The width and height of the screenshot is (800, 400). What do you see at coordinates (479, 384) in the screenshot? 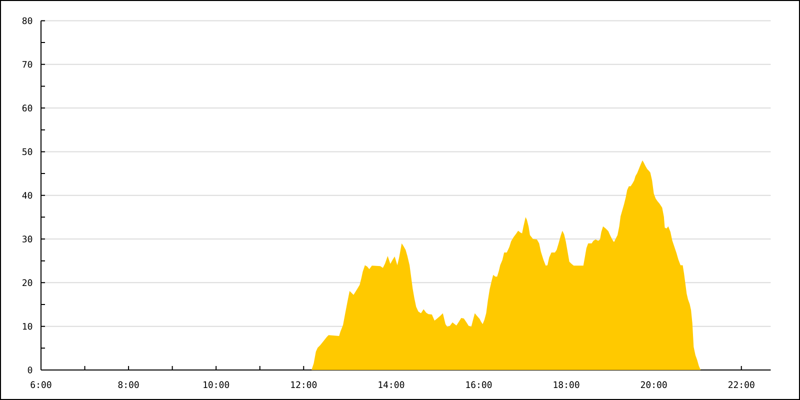
I see `x-tick-label: 16:00` at bounding box center [479, 384].